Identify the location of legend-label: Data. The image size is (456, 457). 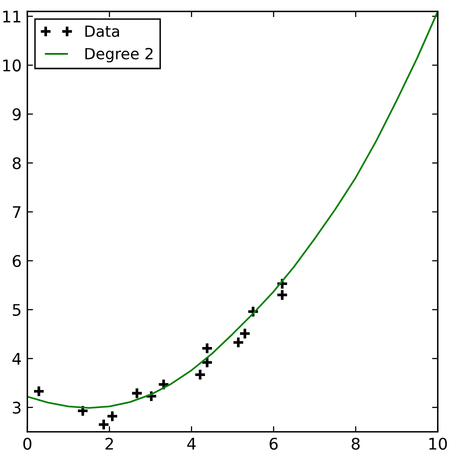
(102, 31).